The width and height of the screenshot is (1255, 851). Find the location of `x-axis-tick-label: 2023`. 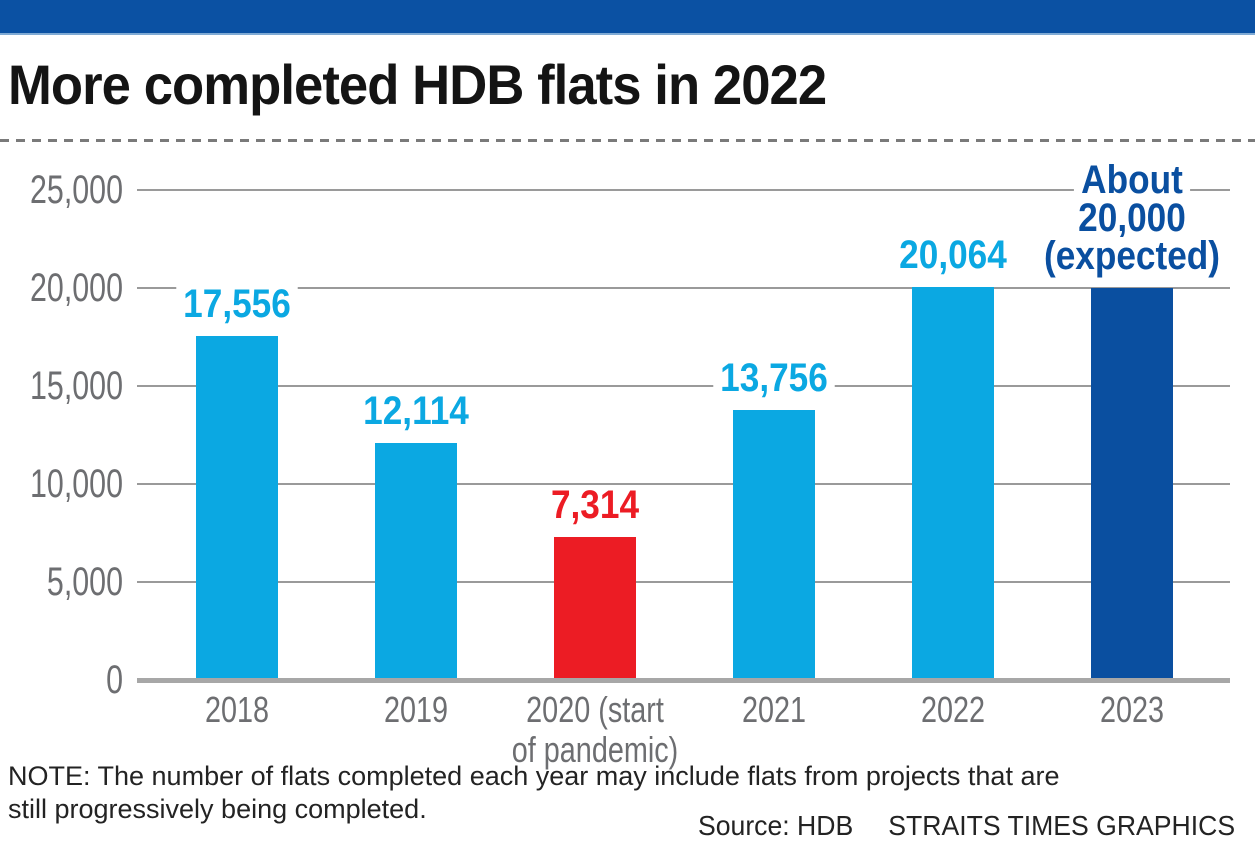

x-axis-tick-label: 2023 is located at coordinates (1132, 710).